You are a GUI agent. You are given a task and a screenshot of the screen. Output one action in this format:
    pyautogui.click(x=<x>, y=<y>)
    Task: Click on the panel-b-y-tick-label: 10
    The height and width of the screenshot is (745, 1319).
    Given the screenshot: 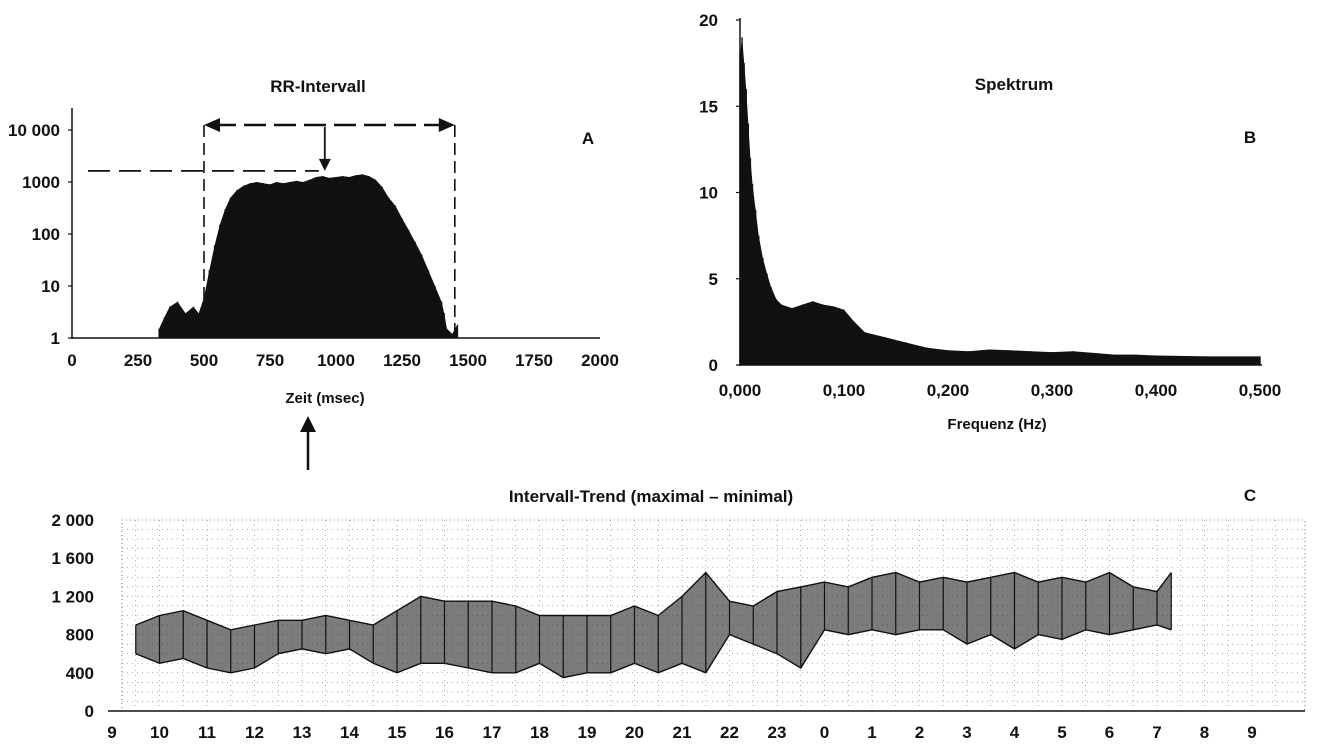 What is the action you would take?
    pyautogui.click(x=708, y=193)
    